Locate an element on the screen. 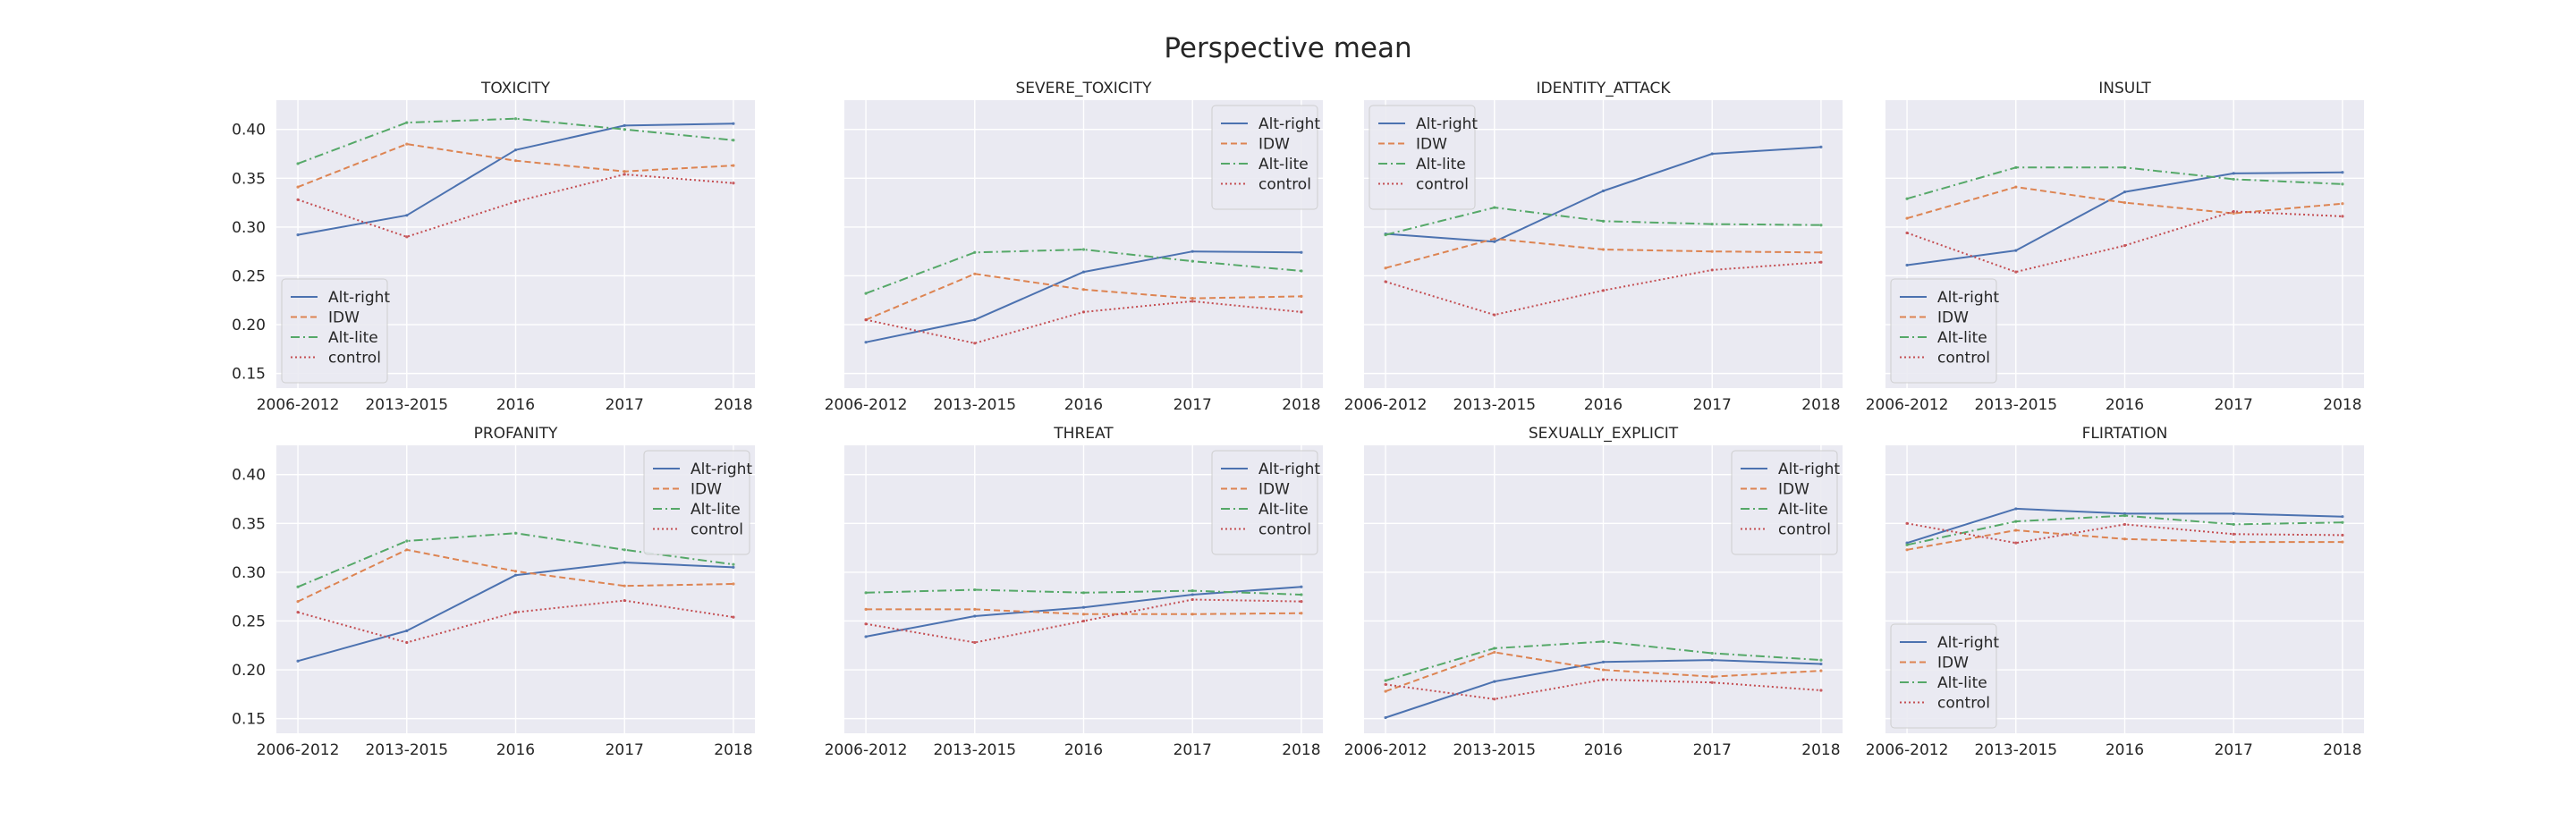 This screenshot has height=837, width=2576. x-tick-label: 2013-2015 is located at coordinates (1494, 750).